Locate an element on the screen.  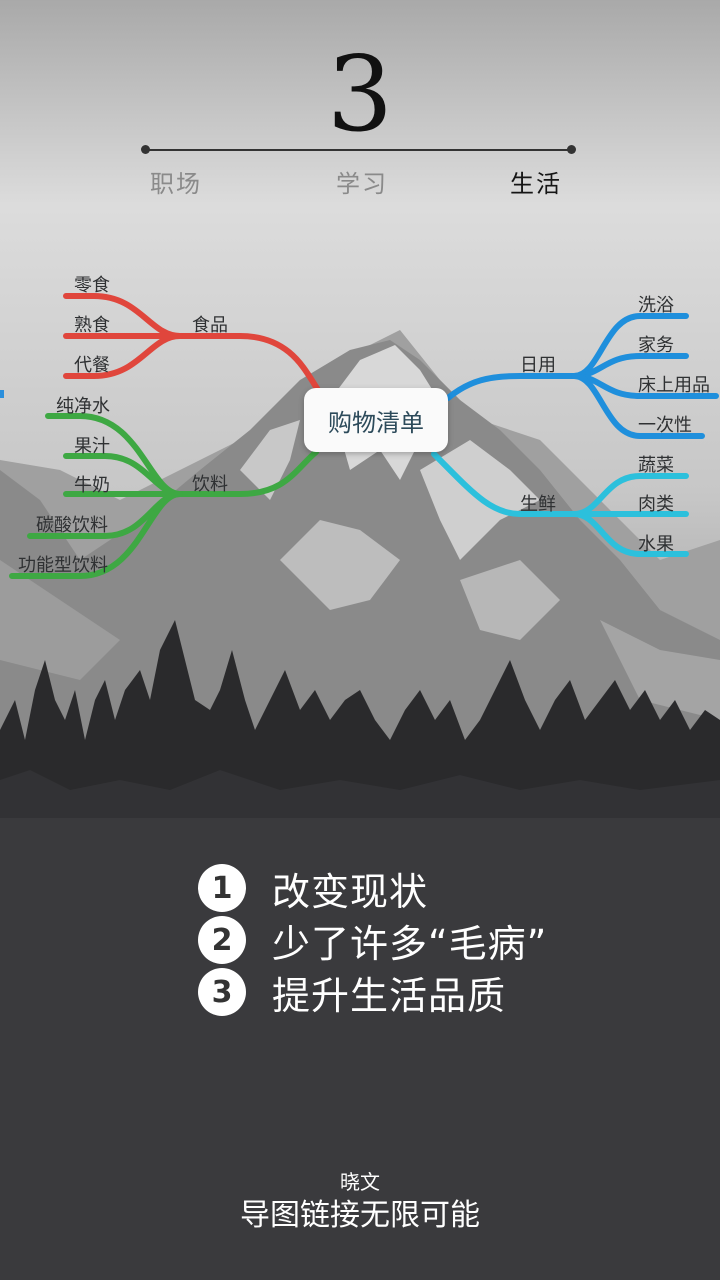
author-name: 晓文 is located at coordinates (360, 1182).